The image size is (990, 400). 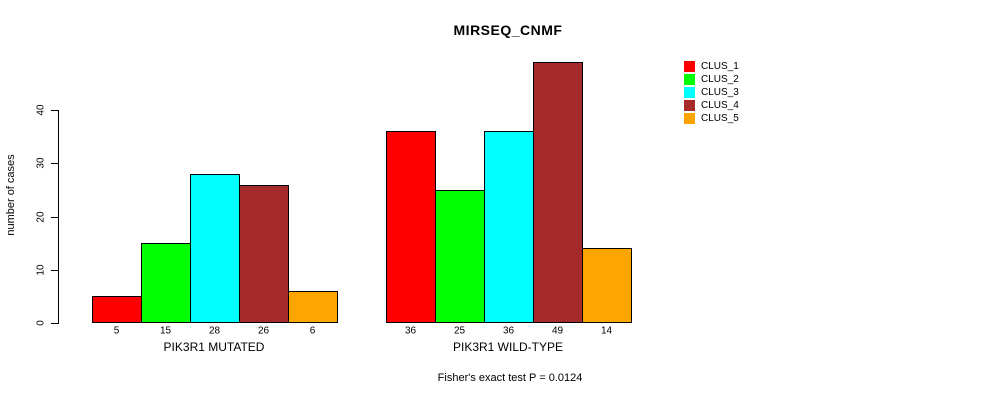 I want to click on bar-value-label: 25, so click(x=459, y=331).